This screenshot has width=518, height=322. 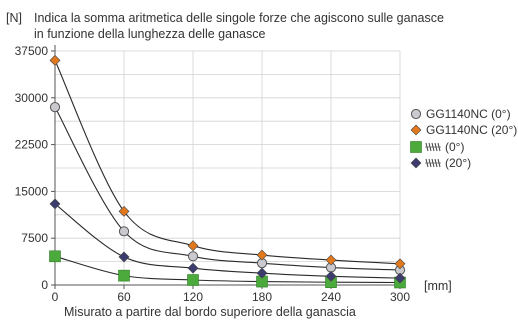 What do you see at coordinates (44, 285) in the screenshot?
I see `y-tick-label: 0` at bounding box center [44, 285].